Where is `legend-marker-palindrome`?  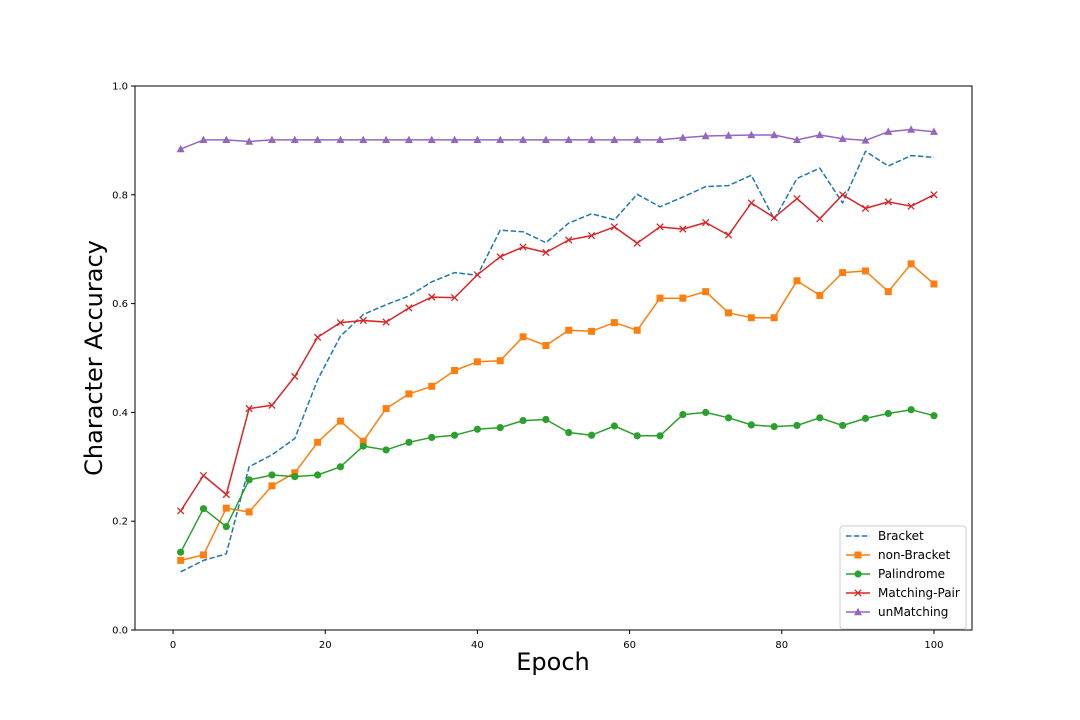 legend-marker-palindrome is located at coordinates (858, 574).